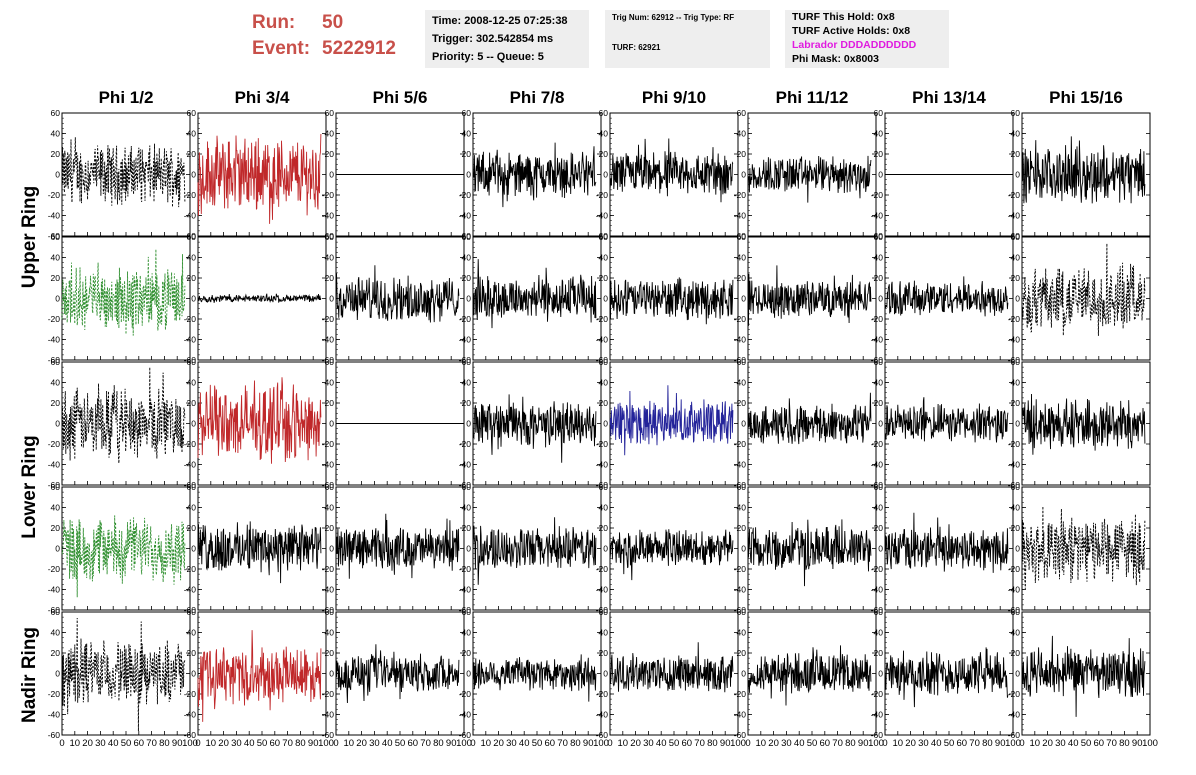 The width and height of the screenshot is (1196, 775). Describe the element at coordinates (687, 743) in the screenshot. I see `x-tick-label: 60` at that location.